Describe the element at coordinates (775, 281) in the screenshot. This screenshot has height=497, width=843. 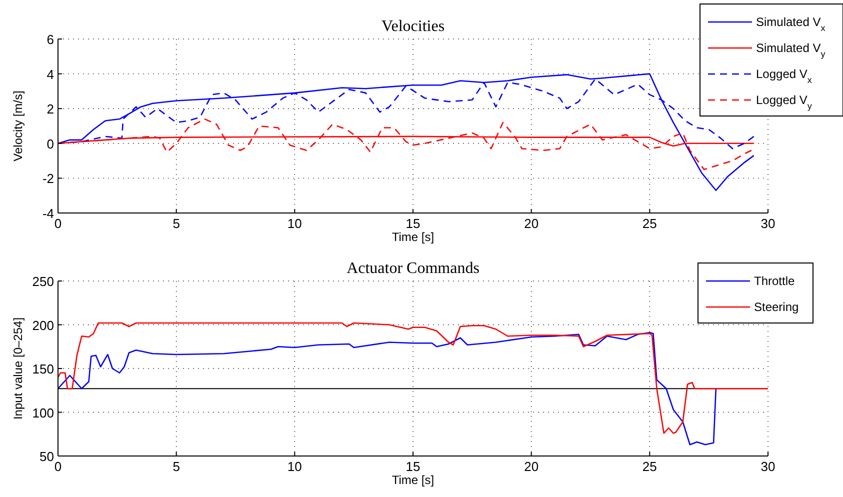
I see `legend-label: Throttle` at that location.